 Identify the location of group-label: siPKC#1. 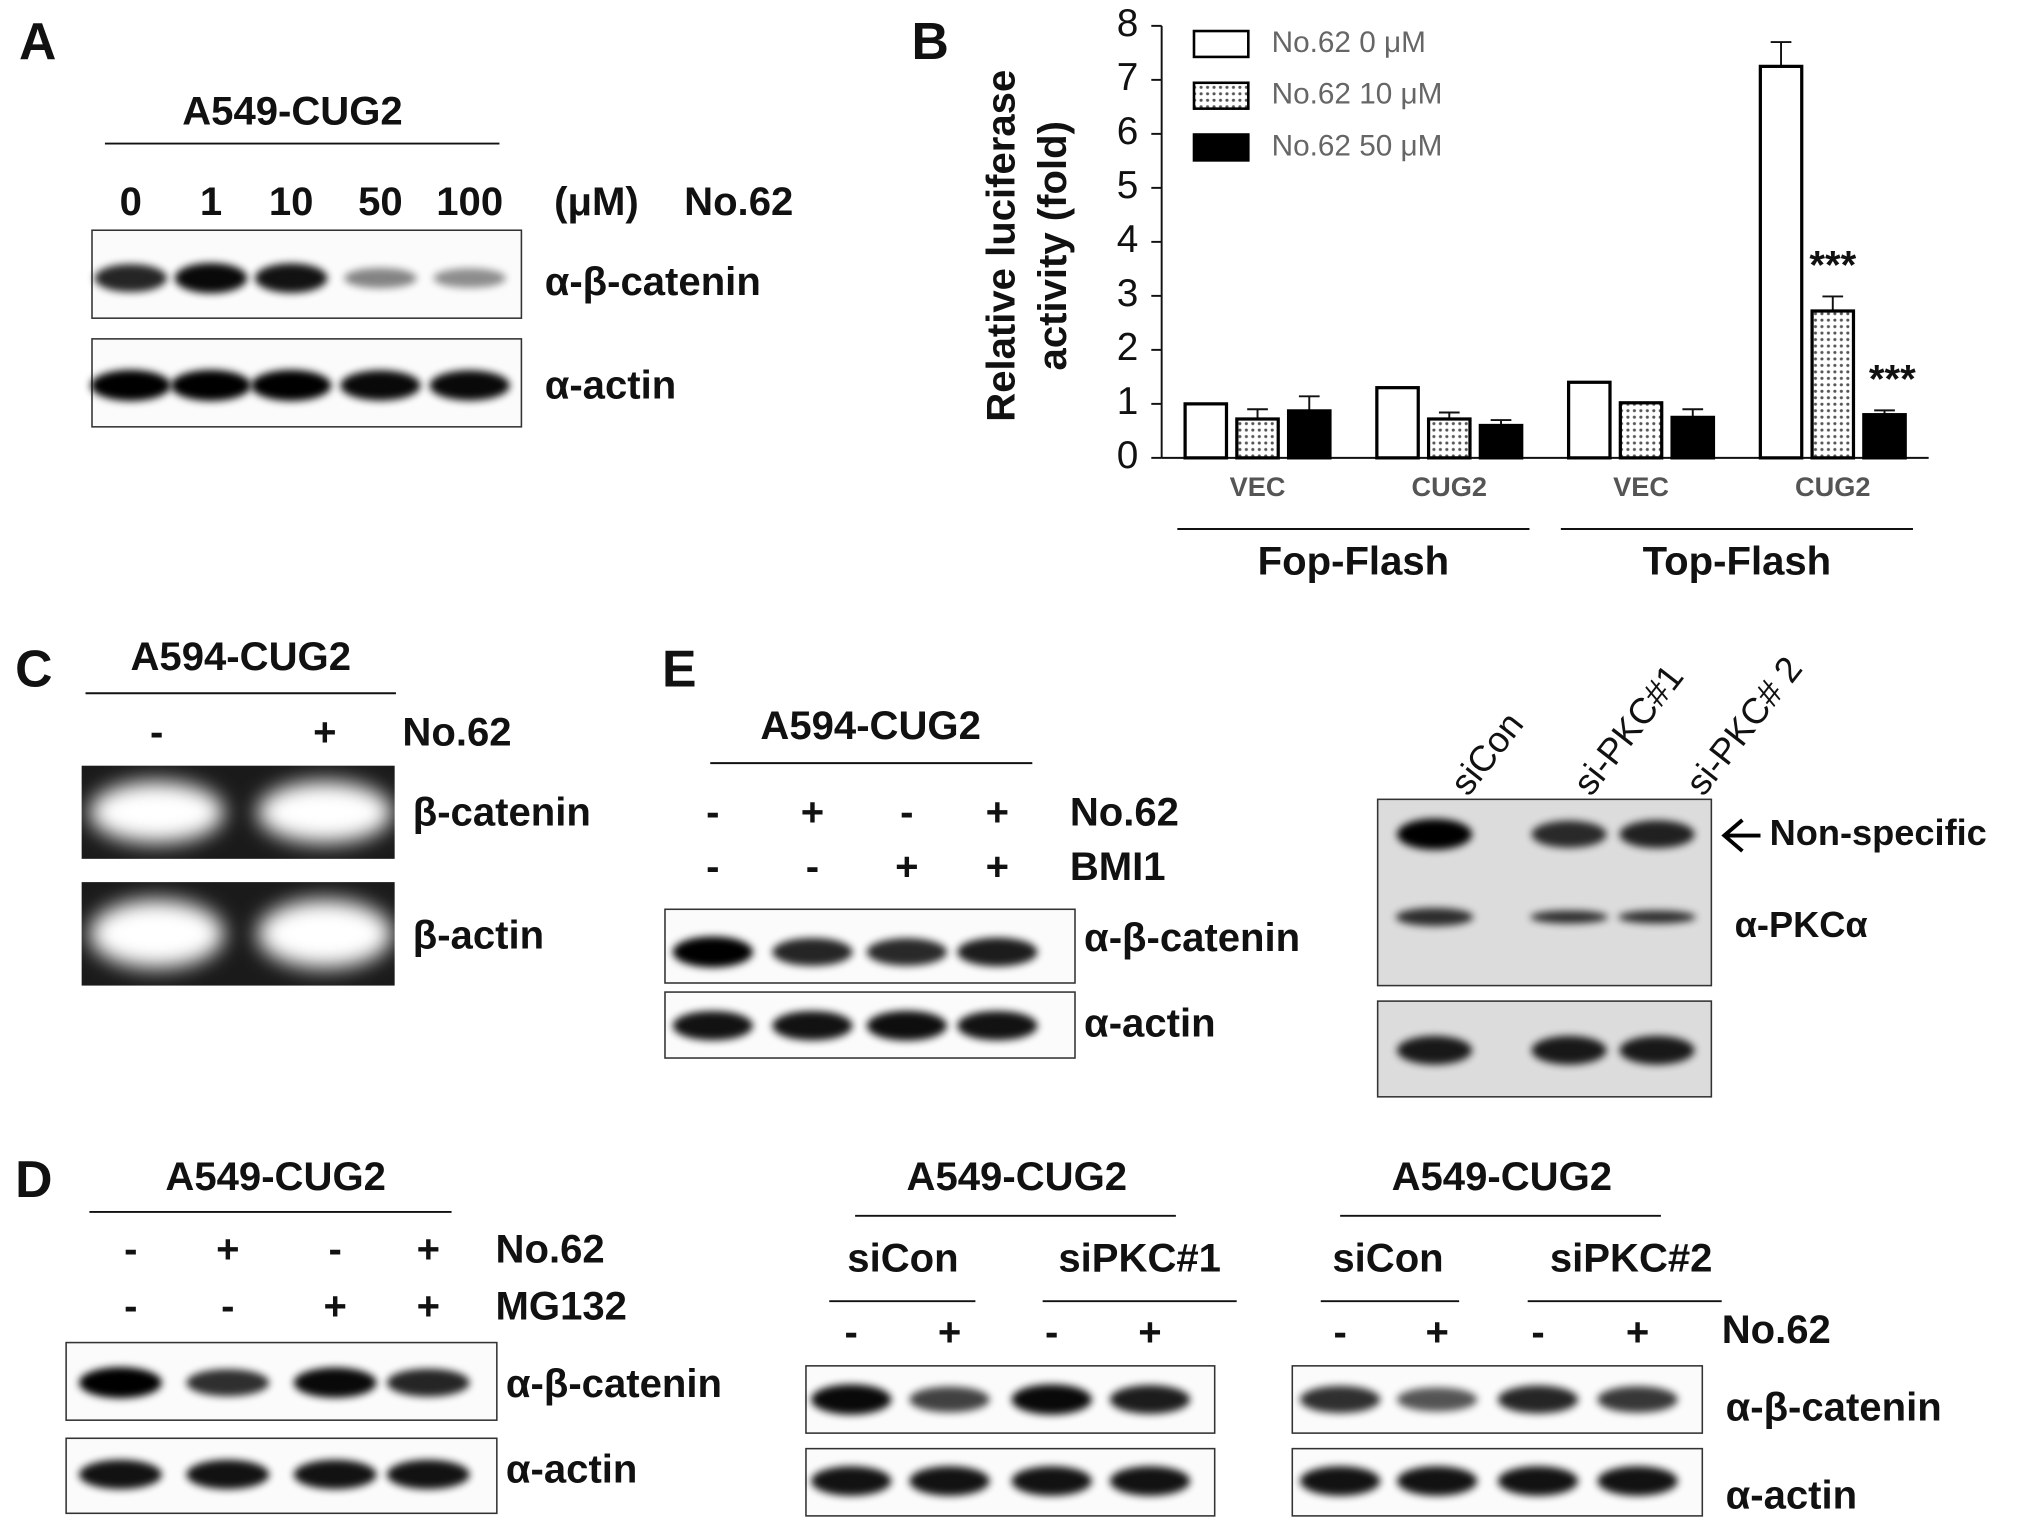
(1139, 1259).